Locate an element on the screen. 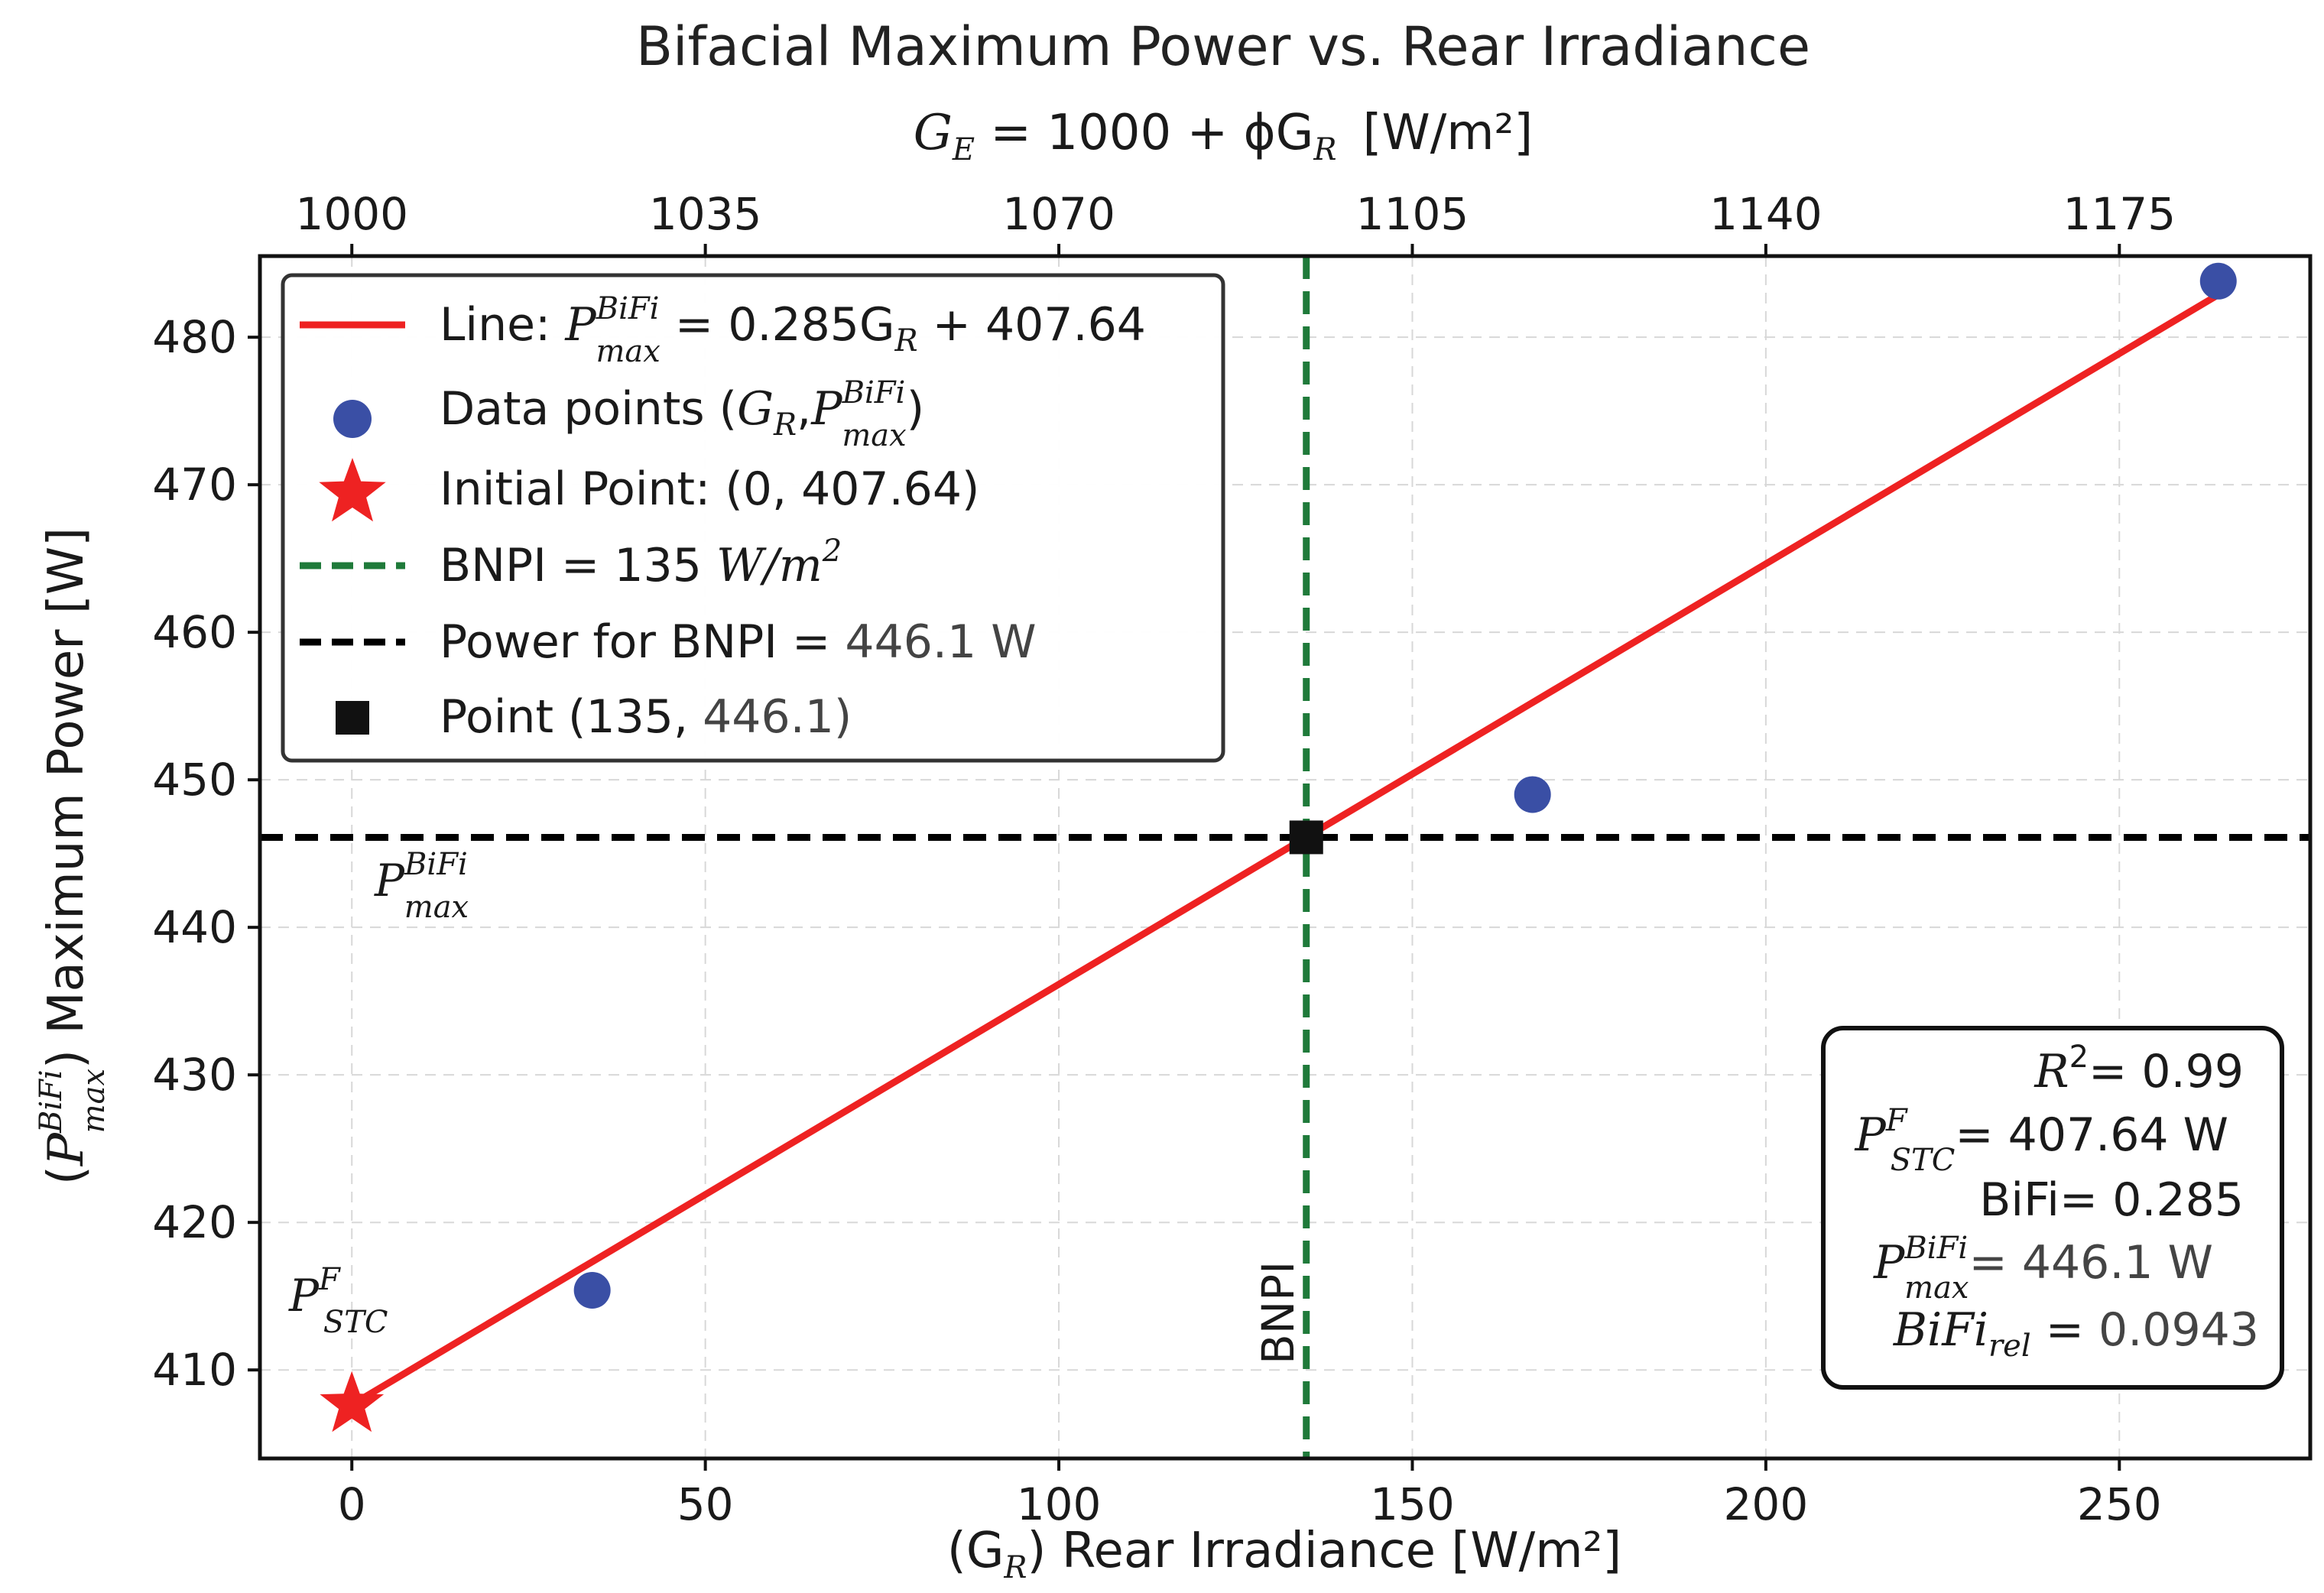  pstc-annotation: PF STC is located at coordinates (338, 1301).